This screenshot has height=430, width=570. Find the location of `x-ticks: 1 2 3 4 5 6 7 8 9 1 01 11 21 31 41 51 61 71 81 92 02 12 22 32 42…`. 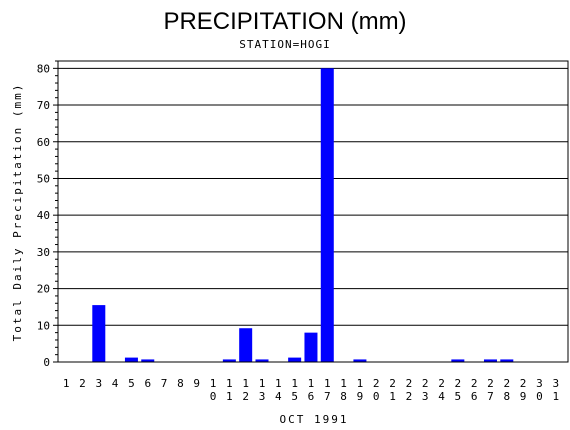

x-ticks: 1 2 3 4 5 6 7 8 9 1 01 11 21 31 41 51 61 71 81 92 02 12 22 32 42… is located at coordinates (311, 390).